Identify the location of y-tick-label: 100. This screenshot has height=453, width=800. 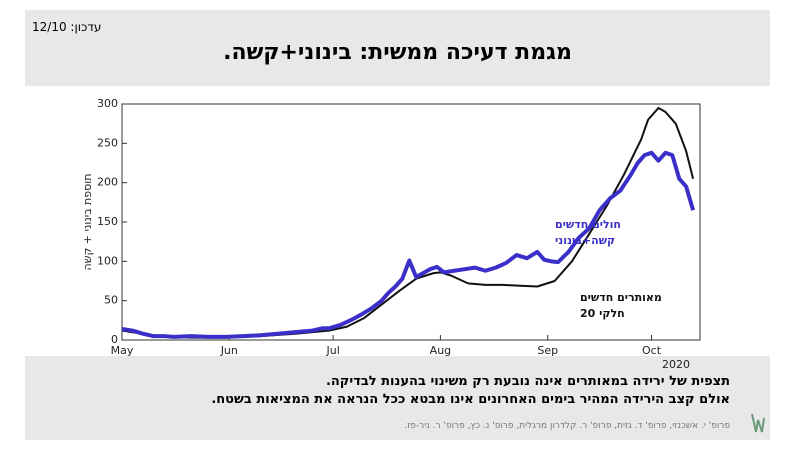
(107, 260).